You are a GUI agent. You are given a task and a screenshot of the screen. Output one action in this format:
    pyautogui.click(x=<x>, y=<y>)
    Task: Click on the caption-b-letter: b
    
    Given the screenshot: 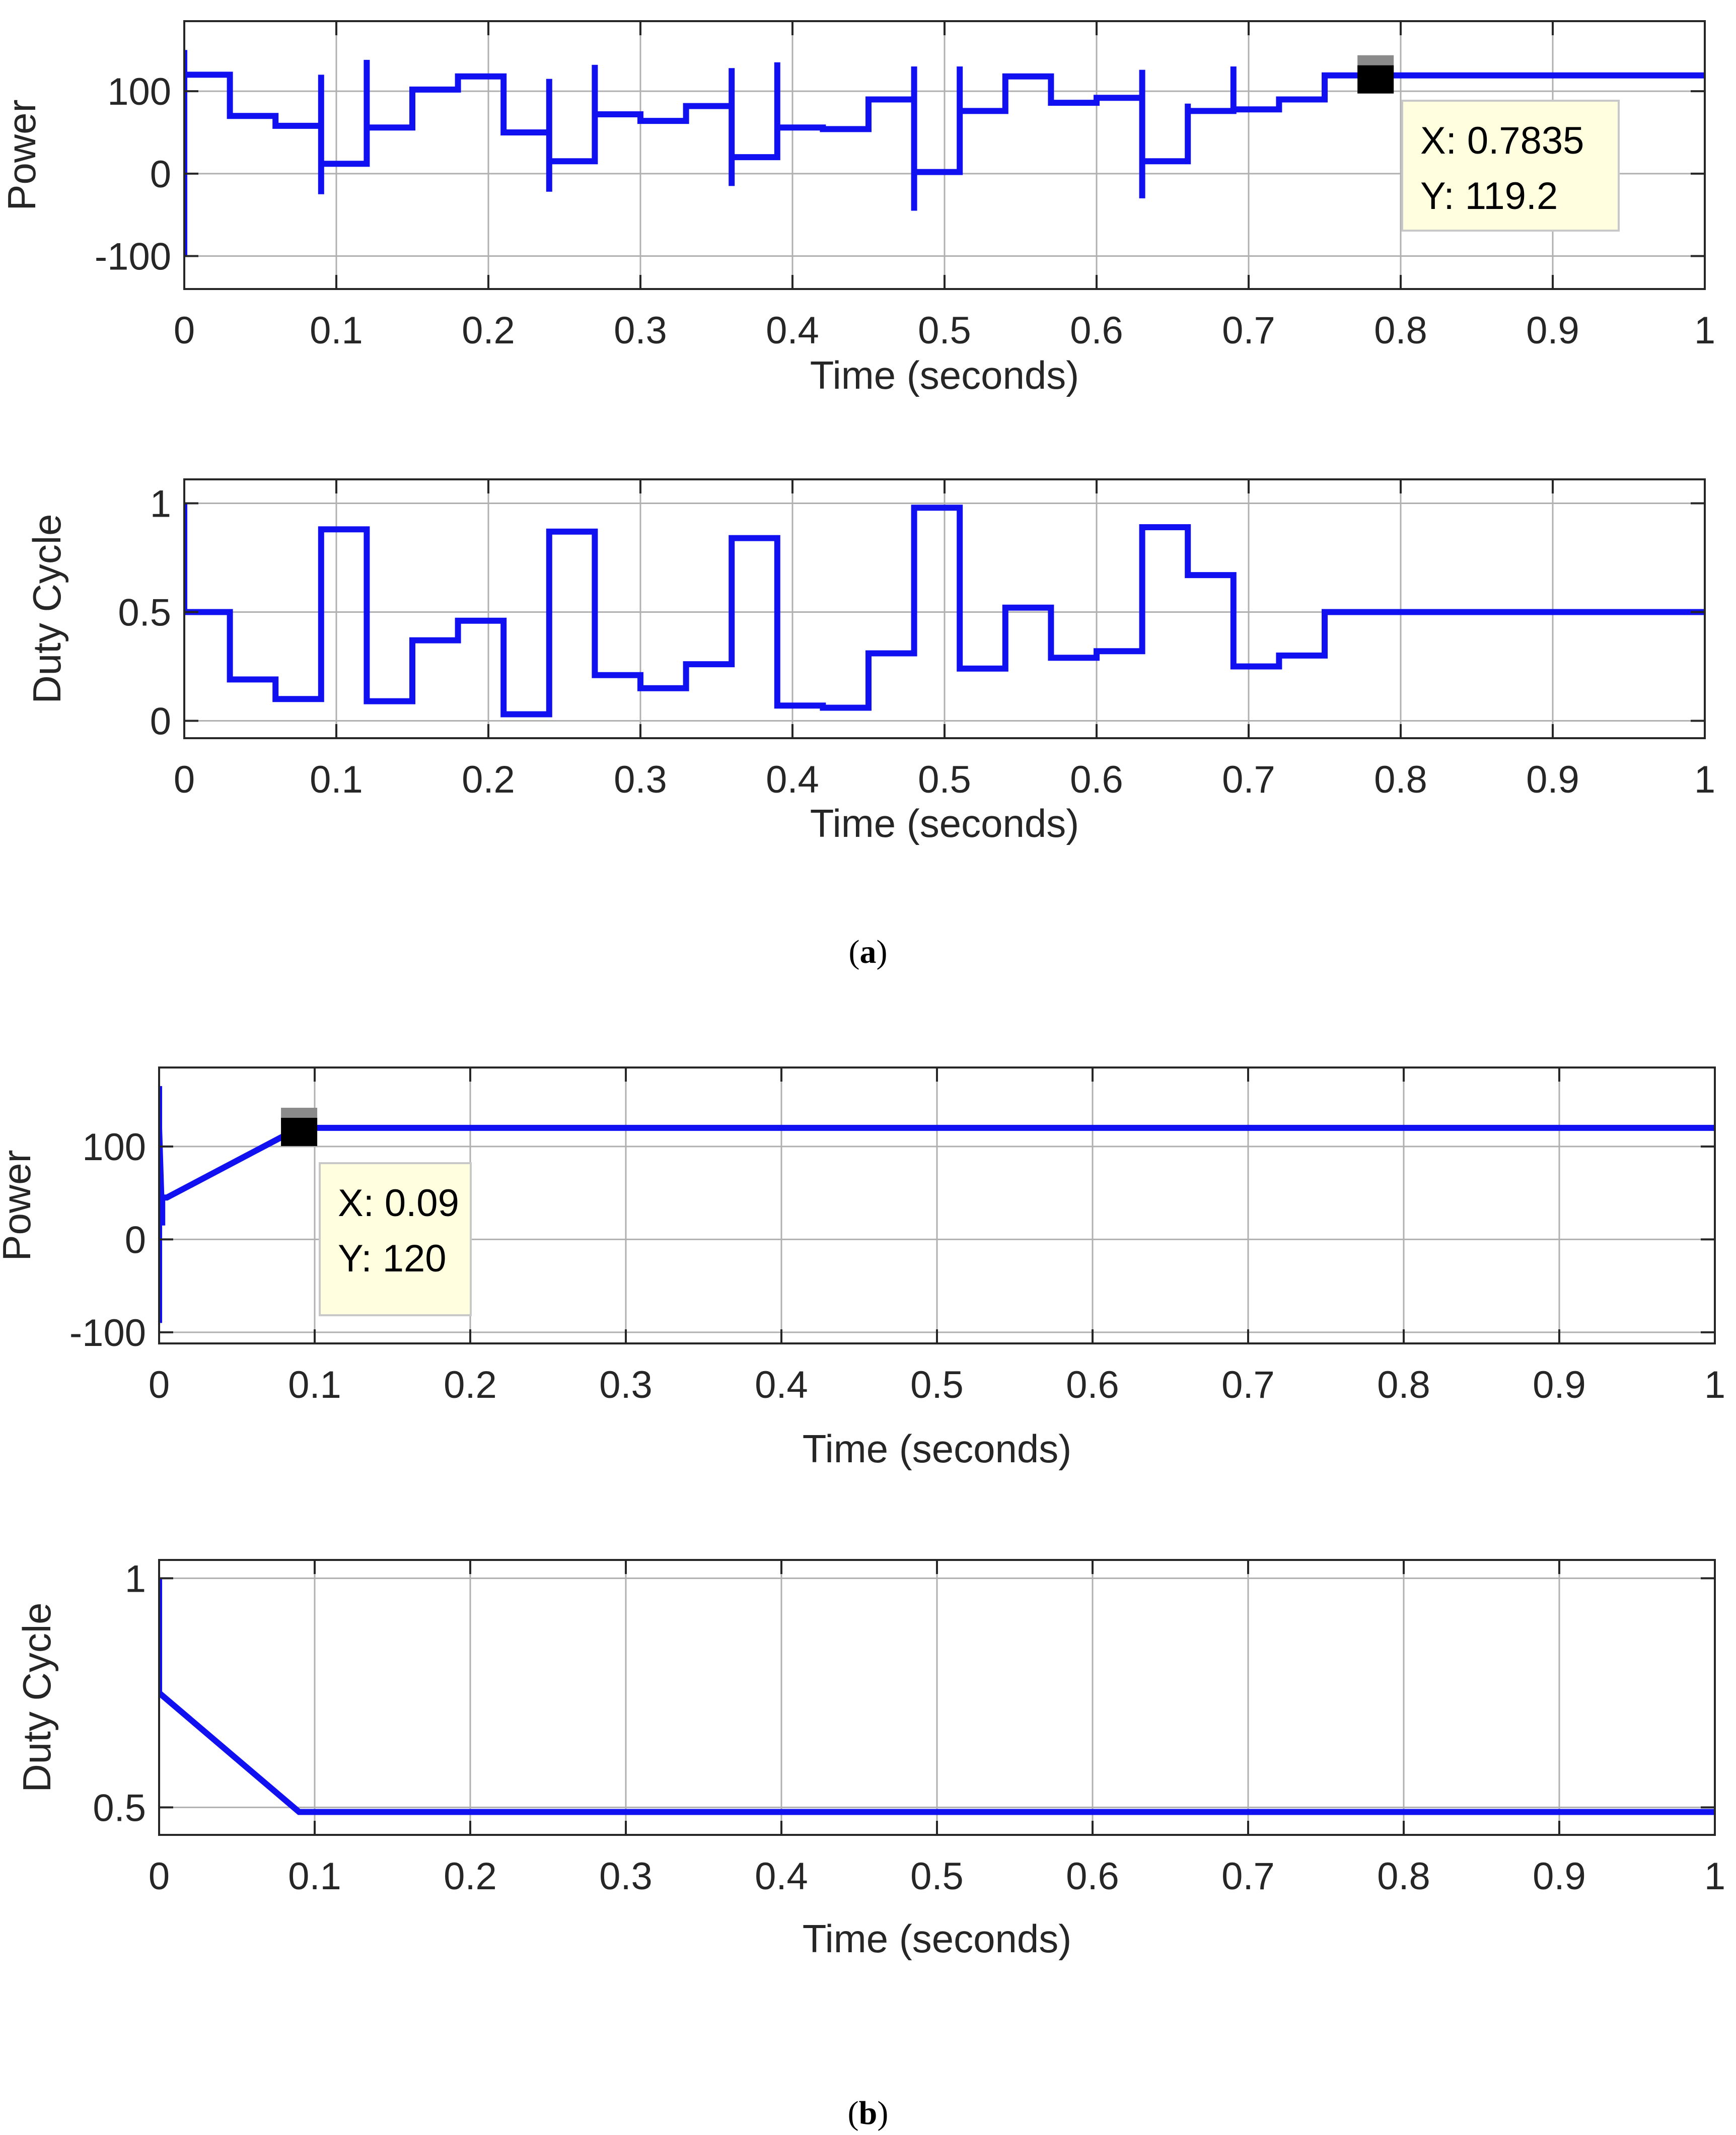 What is the action you would take?
    pyautogui.click(x=868, y=2113)
    